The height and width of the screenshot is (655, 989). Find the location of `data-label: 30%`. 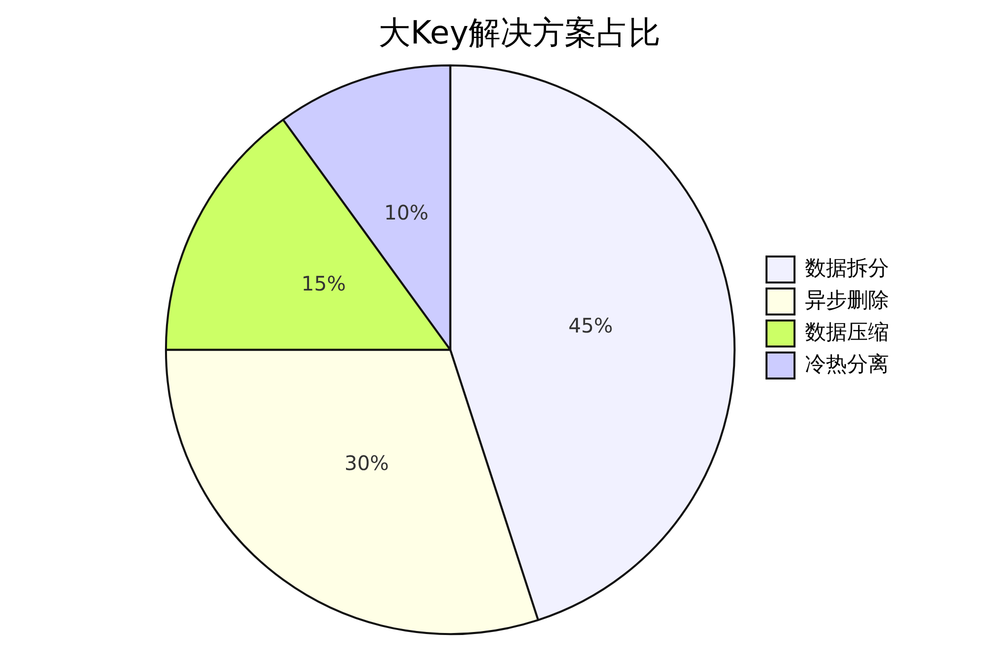

data-label: 30% is located at coordinates (366, 462).